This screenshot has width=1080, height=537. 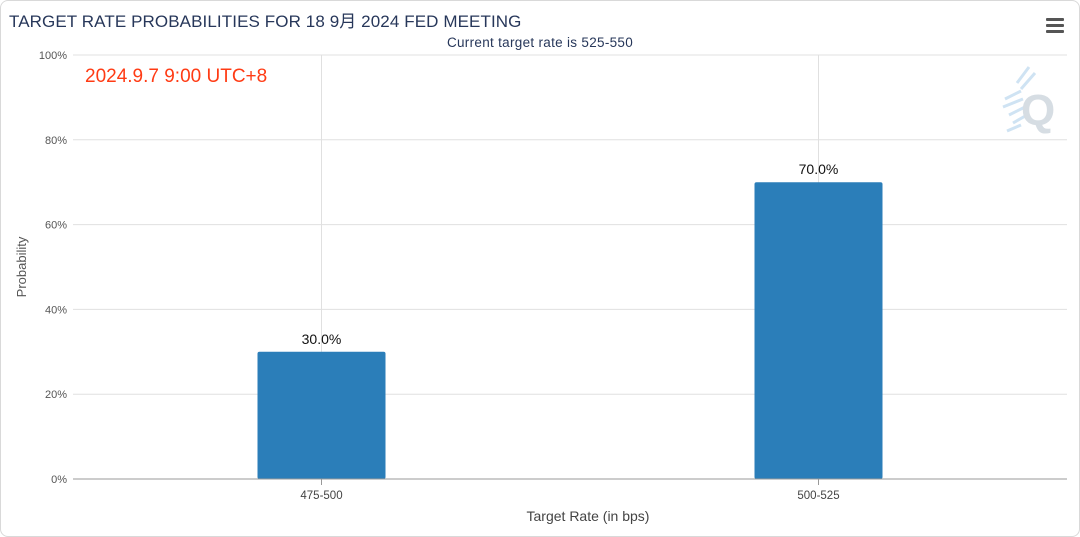 I want to click on data-label: 30.0%, so click(x=322, y=339).